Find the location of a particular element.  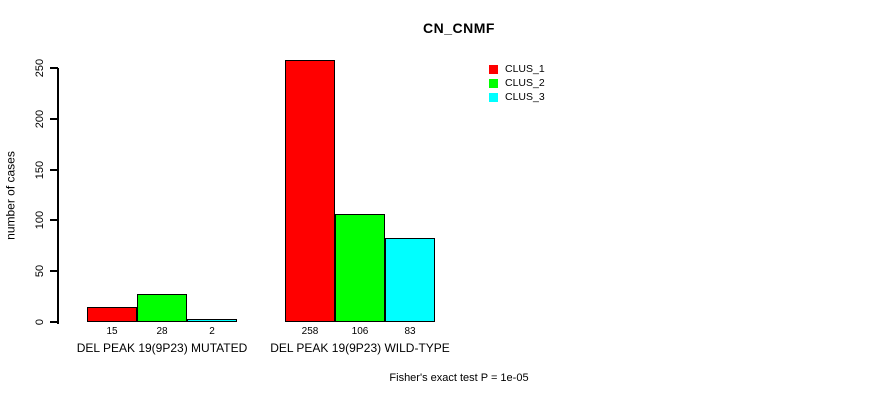

y-tick-label: 200 is located at coordinates (40, 118).